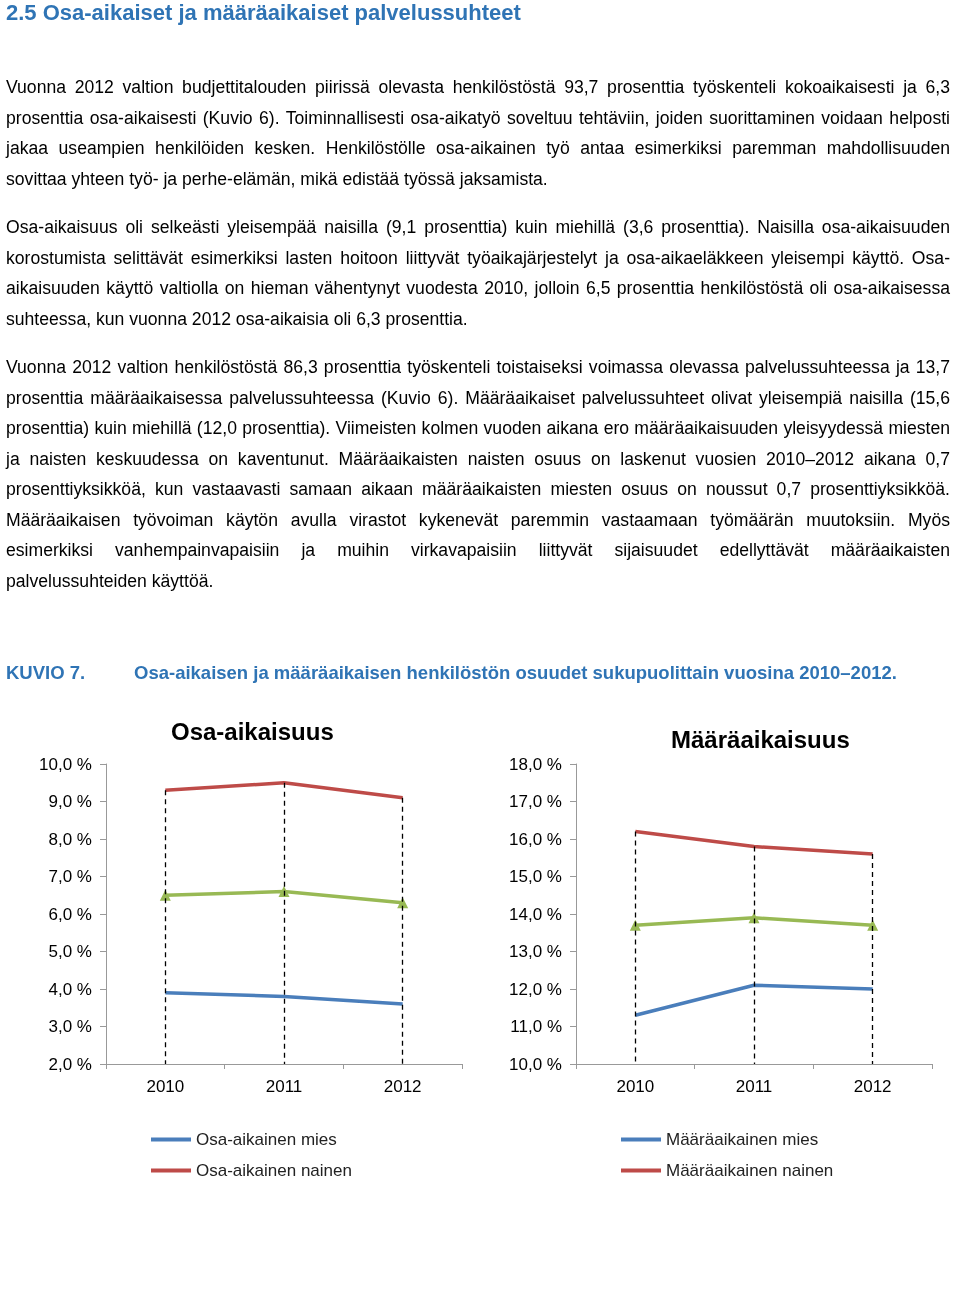 The width and height of the screenshot is (960, 1298). What do you see at coordinates (478, 133) in the screenshot?
I see `text: Vuonna 2012 valtion budjettitalouden piirissä olevasta henkilöstöstä 93,7 prosenttia työskenteli kokoaikaisesti ja 6,3 prosenttia osa-aikaisesti (Kuvio 6). Toiminnallisesti osa-aikatyö soveltuu tehtäviin, joiden suorittaminen voidaan helposti jakaa useampien henkilöiden kesken. Henkilöstölle osa-aikainen työ antaa esimerkiksi paremman mahdollisuuden sovittaa yhteen työ- ja perhe-elämän, mikä edistää työssä jaksamista.` at bounding box center [478, 133].